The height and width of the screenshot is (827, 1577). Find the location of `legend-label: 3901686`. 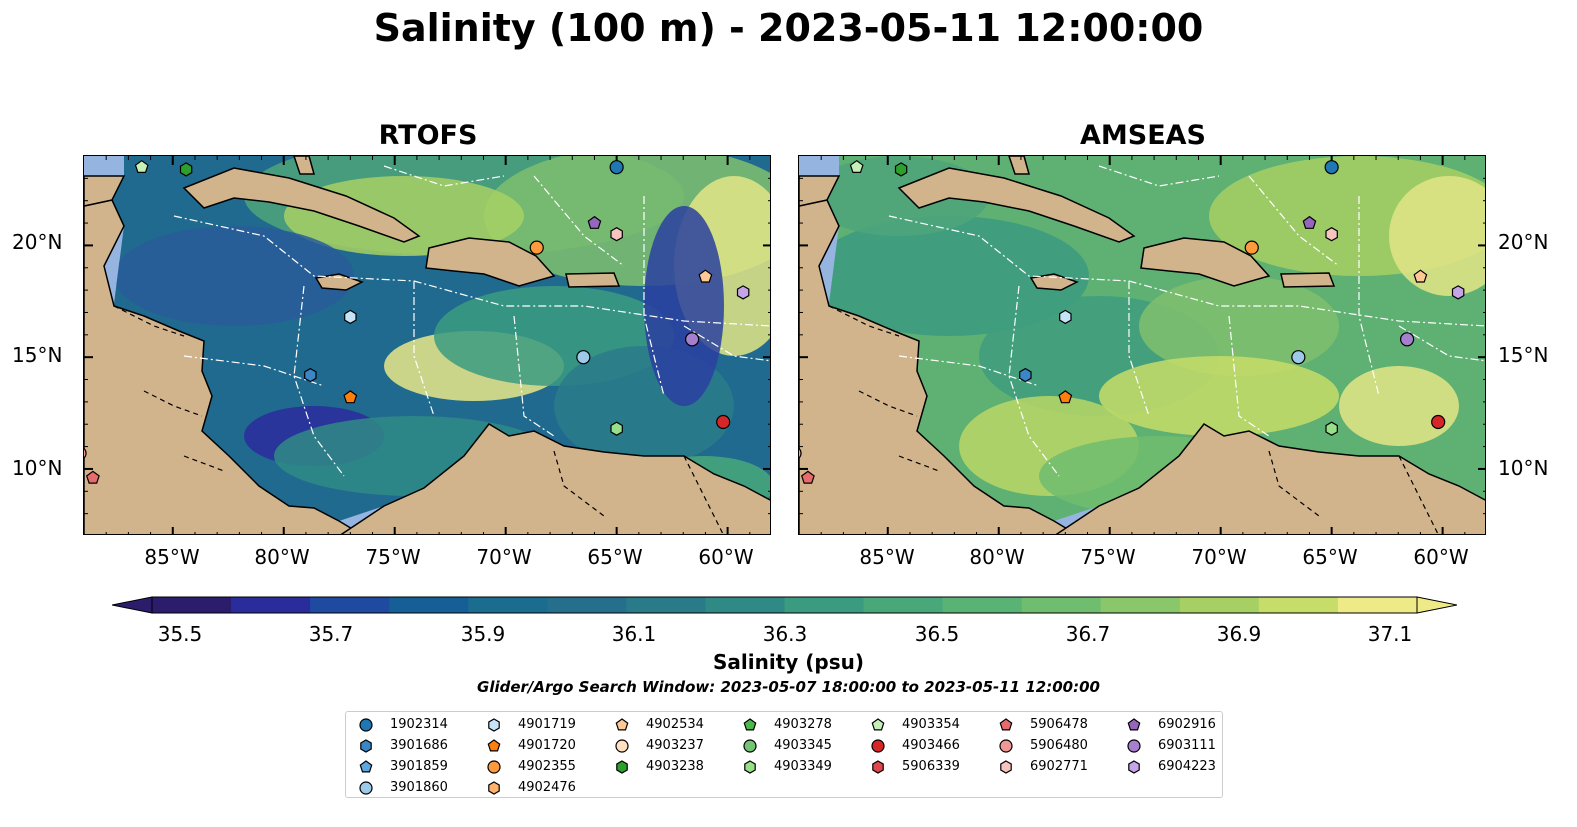

legend-label: 3901686 is located at coordinates (419, 745).